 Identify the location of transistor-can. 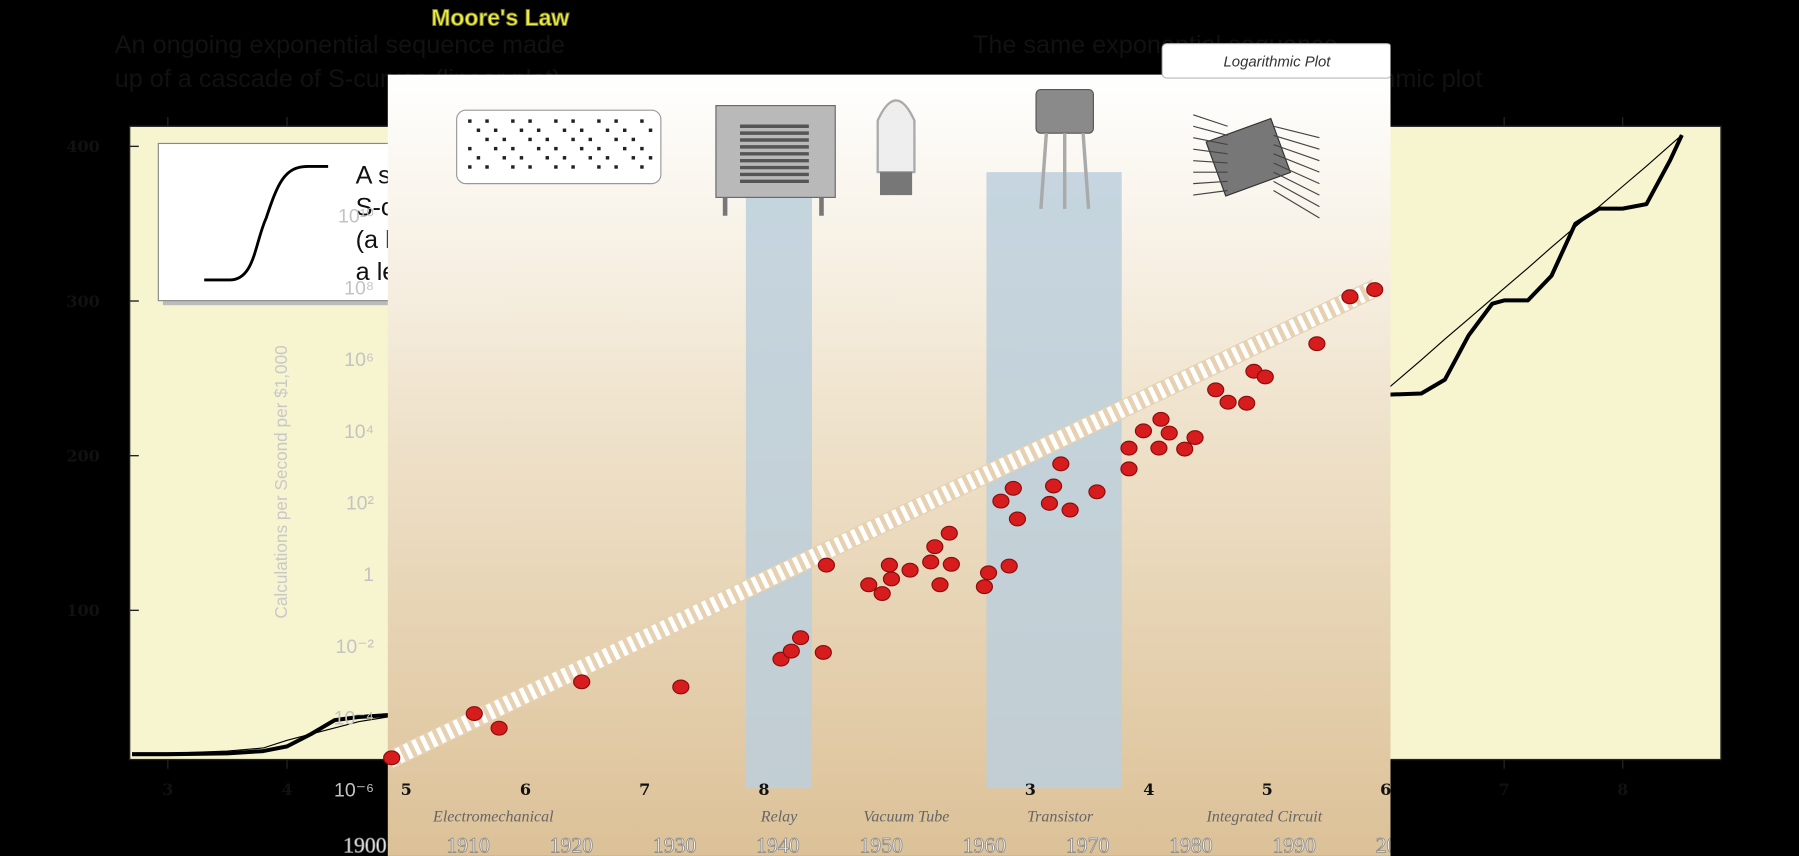
(1064, 111).